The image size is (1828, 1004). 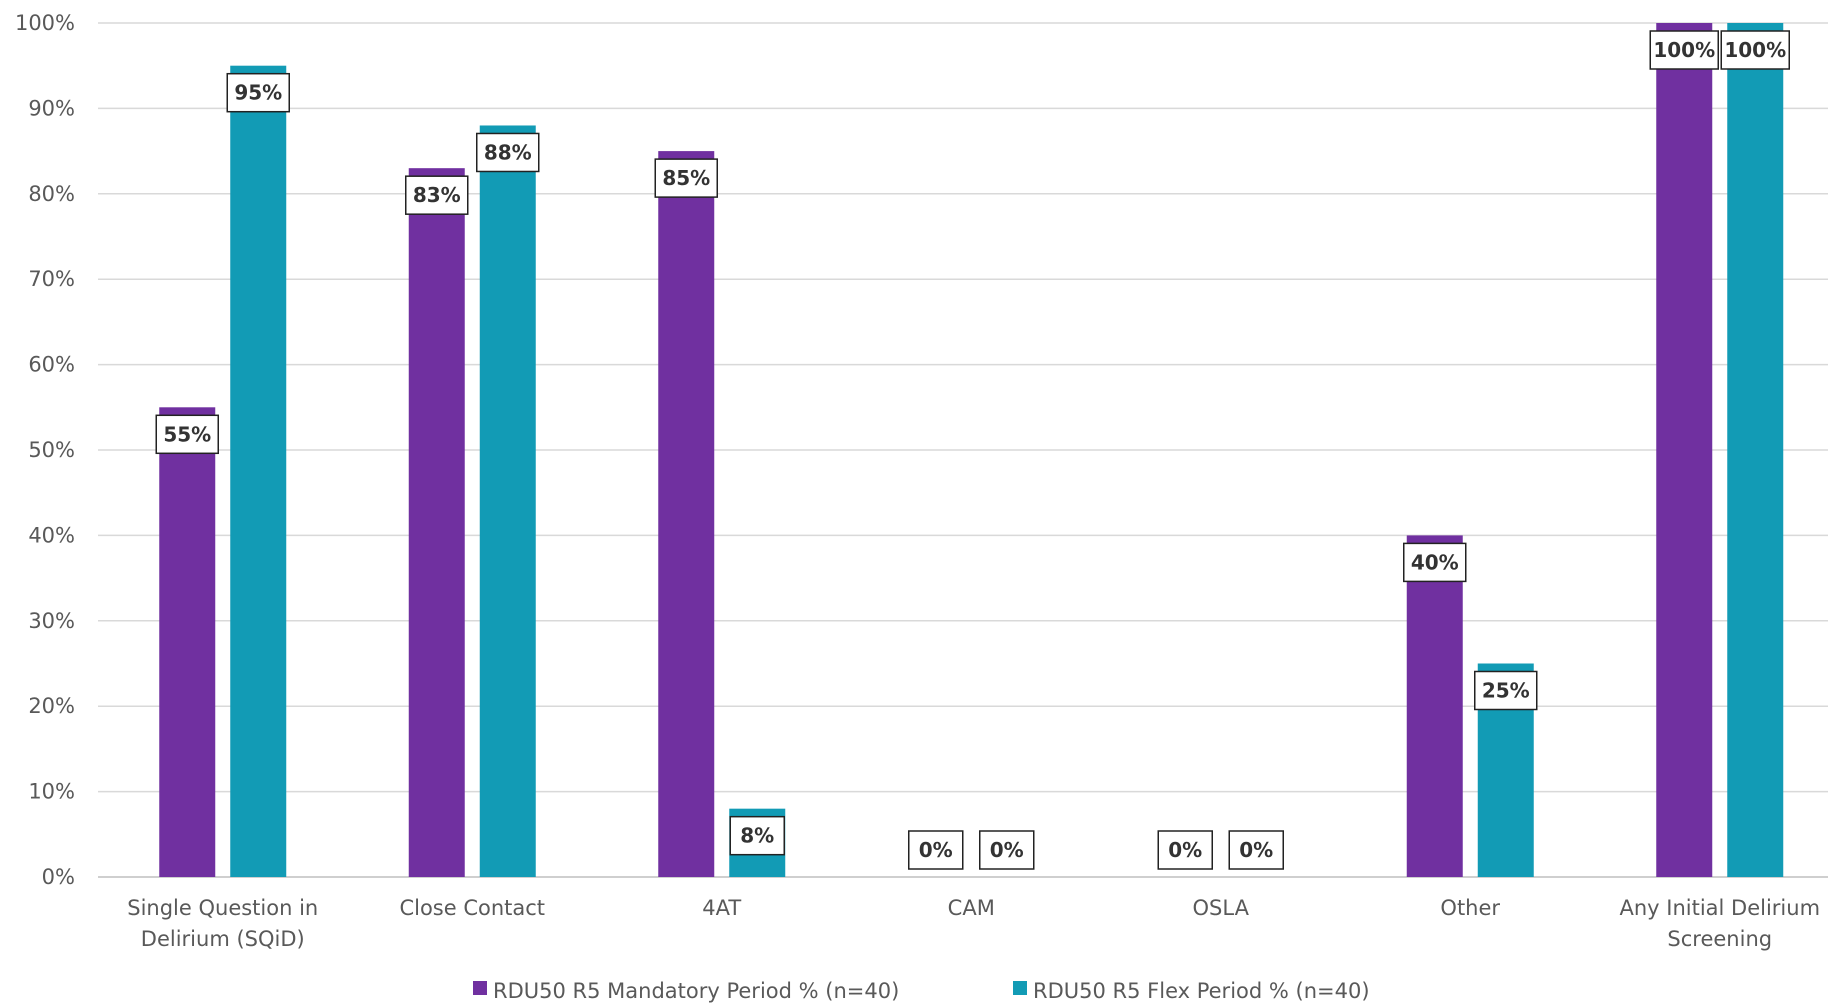 I want to click on y-tick-label: 70%, so click(x=51, y=279).